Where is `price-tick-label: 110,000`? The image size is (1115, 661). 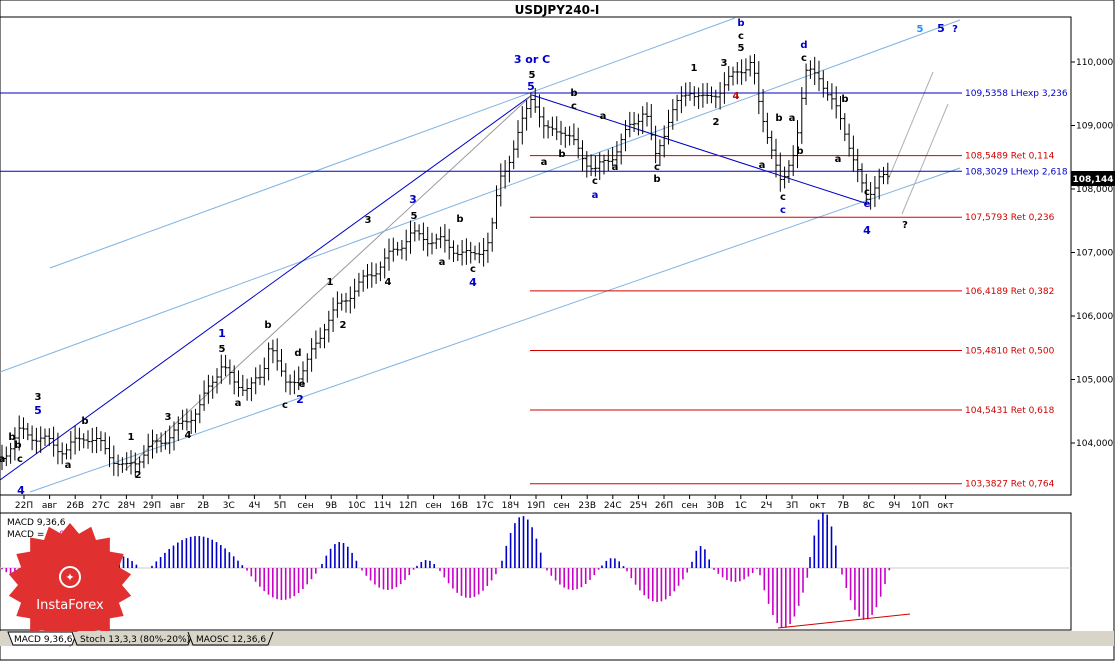 price-tick-label: 110,000 is located at coordinates (1094, 63).